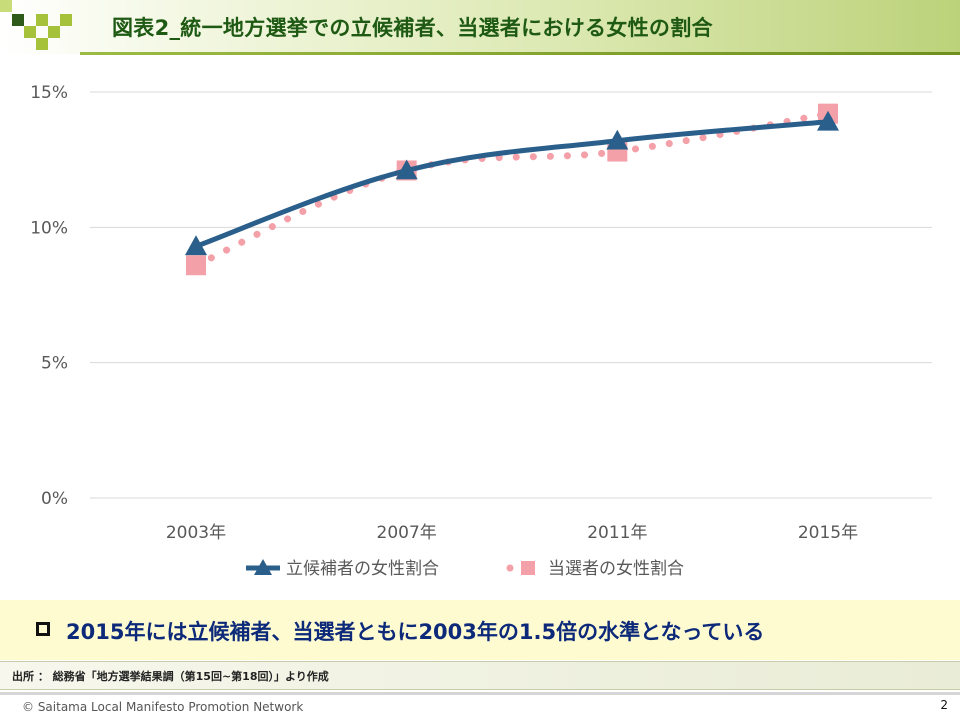 This screenshot has height=720, width=960. What do you see at coordinates (512, 533) in the screenshot?
I see `x-axis-ticks: 2003年 2007年 2011年 2015年` at bounding box center [512, 533].